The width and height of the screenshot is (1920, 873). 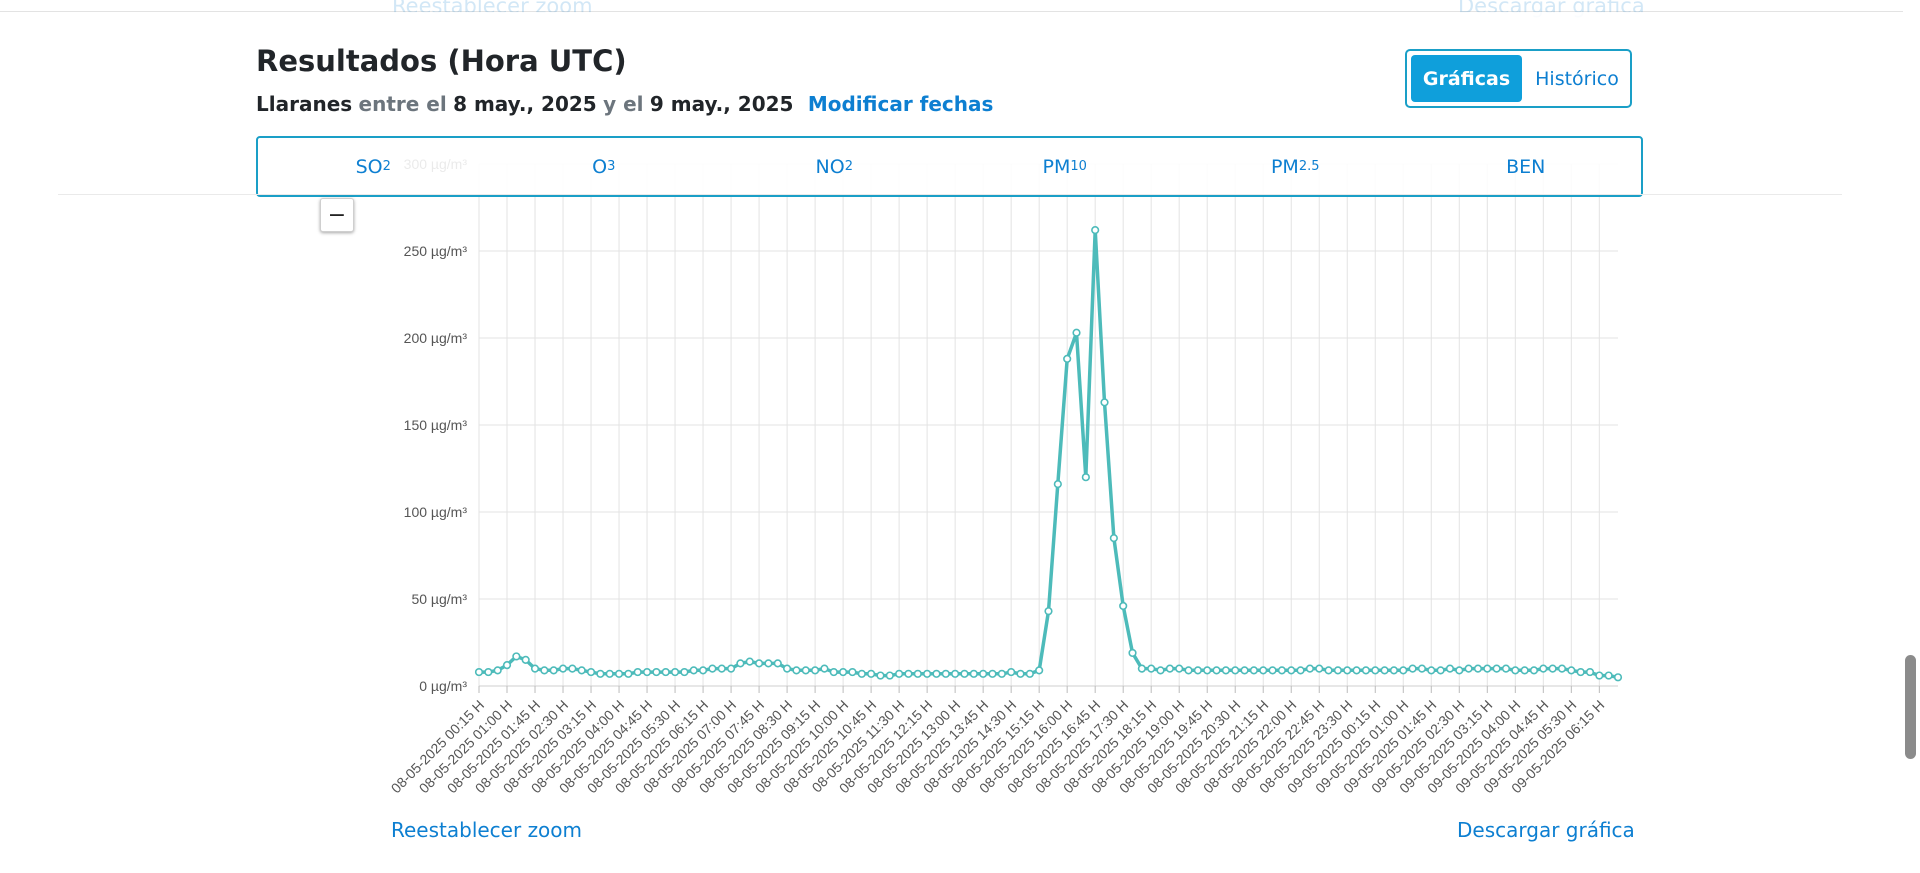 I want to click on download-chart-link: Descargar gráfica, so click(x=1546, y=830).